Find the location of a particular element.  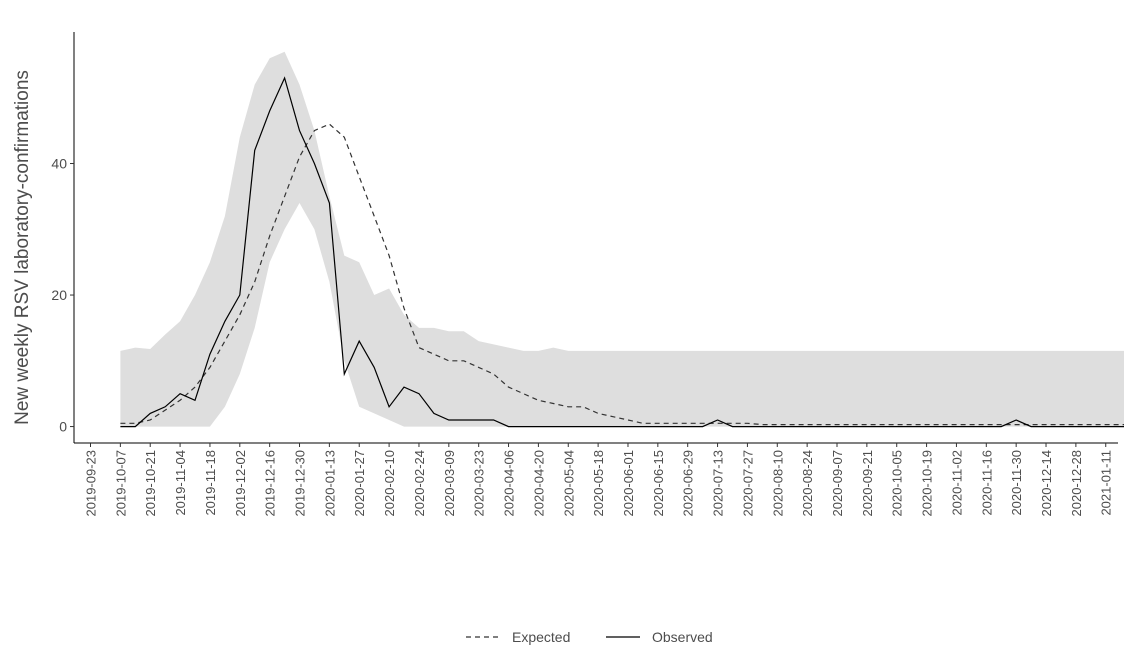

x-tick-label: 2020-03-23 is located at coordinates (479, 483).